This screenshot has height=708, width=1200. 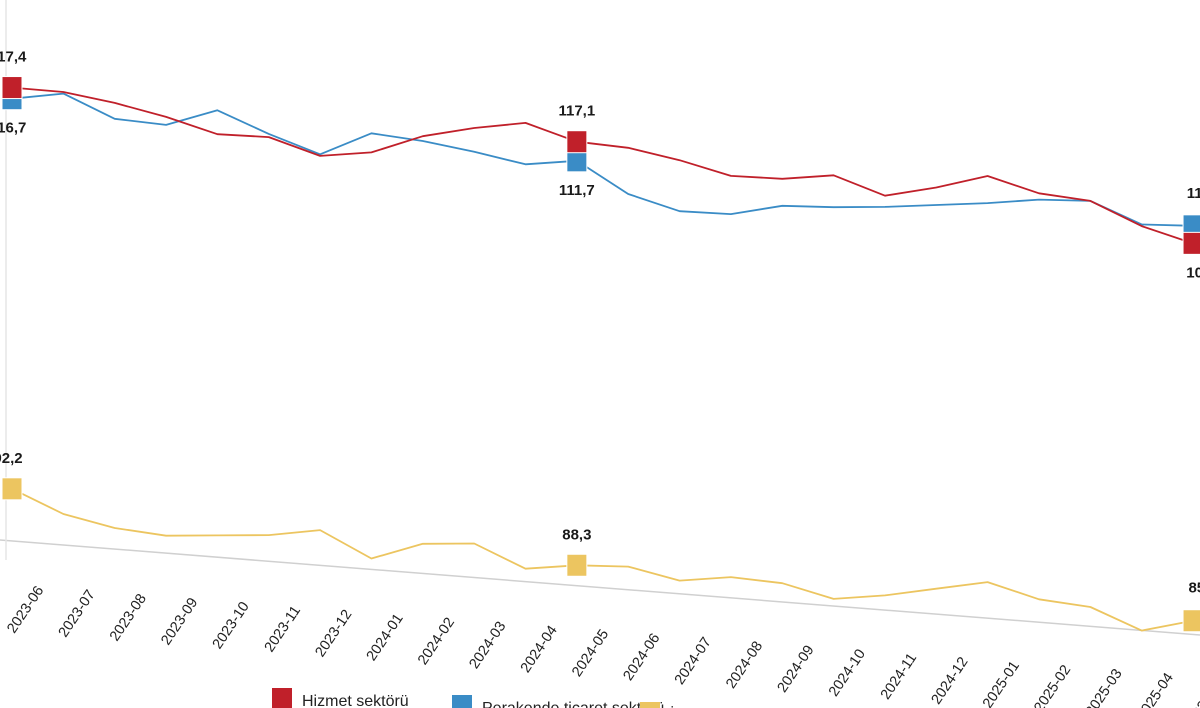 I want to click on x-tick-2025-04: 2025-04, so click(x=1155, y=689).